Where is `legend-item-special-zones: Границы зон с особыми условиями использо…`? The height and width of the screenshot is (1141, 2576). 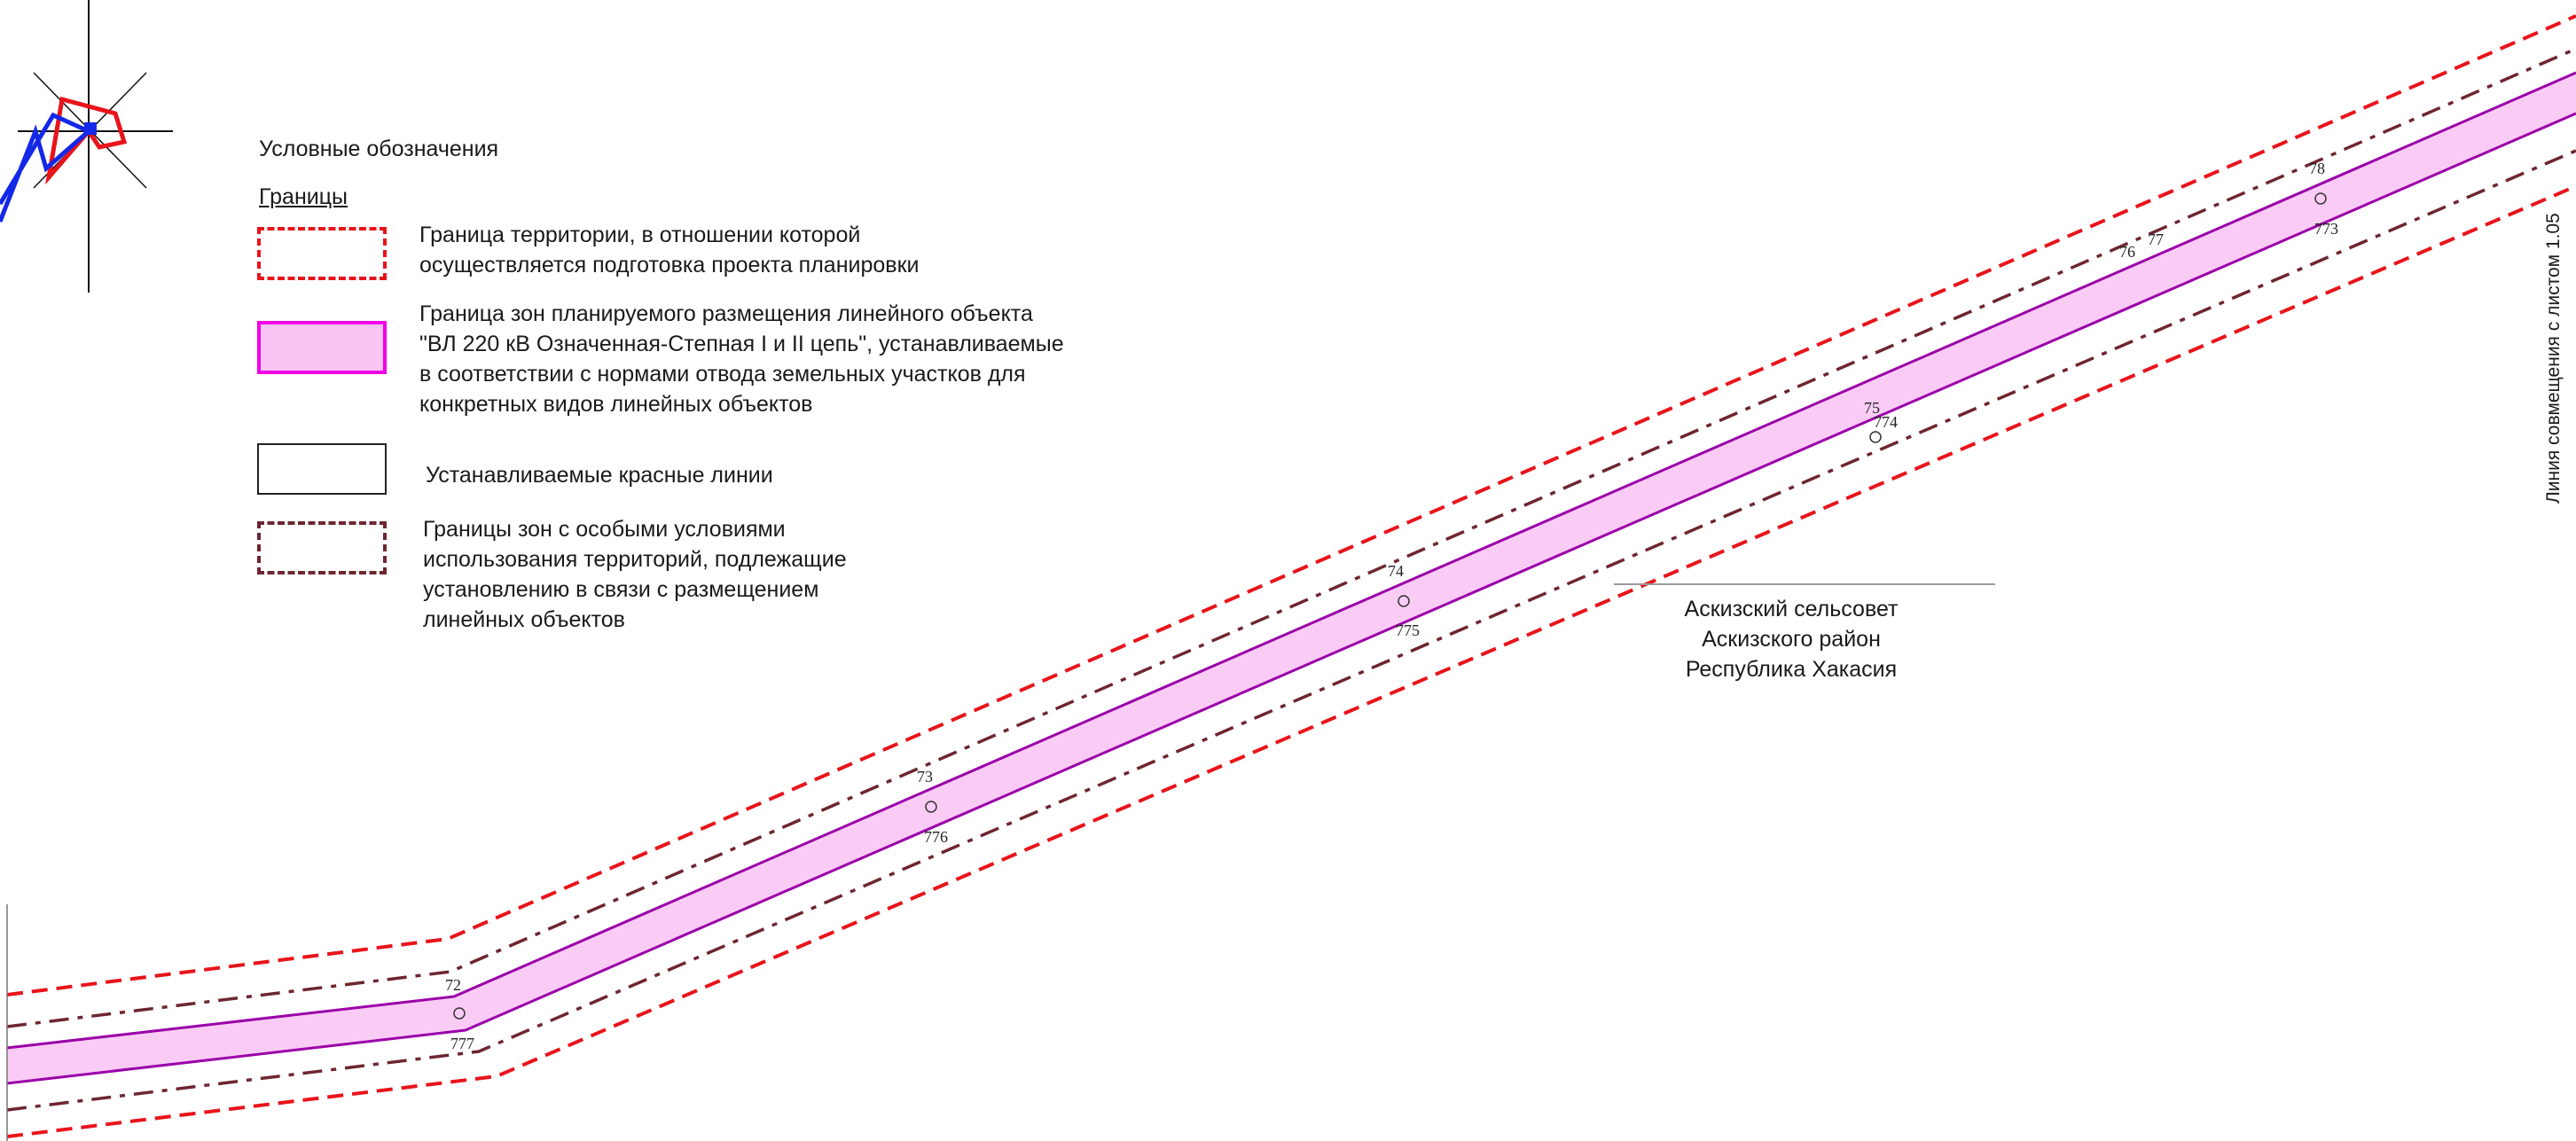
legend-item-special-zones: Границы зон с особыми условиями использо… is located at coordinates (635, 574).